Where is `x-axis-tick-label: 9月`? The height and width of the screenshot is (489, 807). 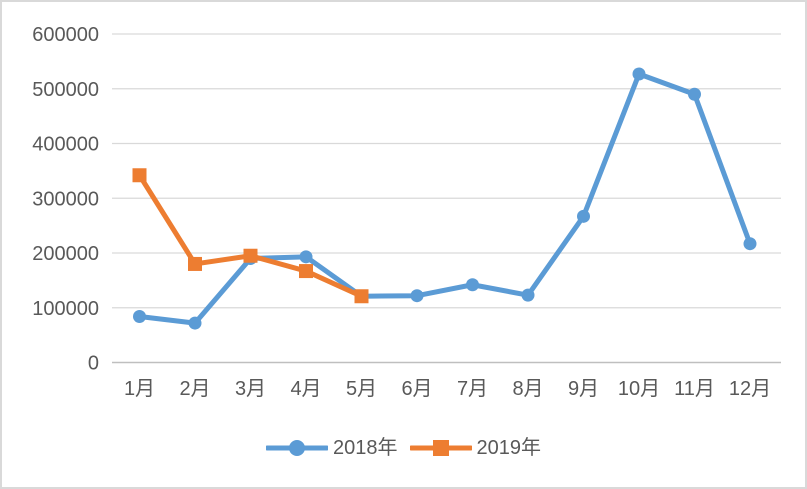
x-axis-tick-label: 9月 is located at coordinates (583, 389).